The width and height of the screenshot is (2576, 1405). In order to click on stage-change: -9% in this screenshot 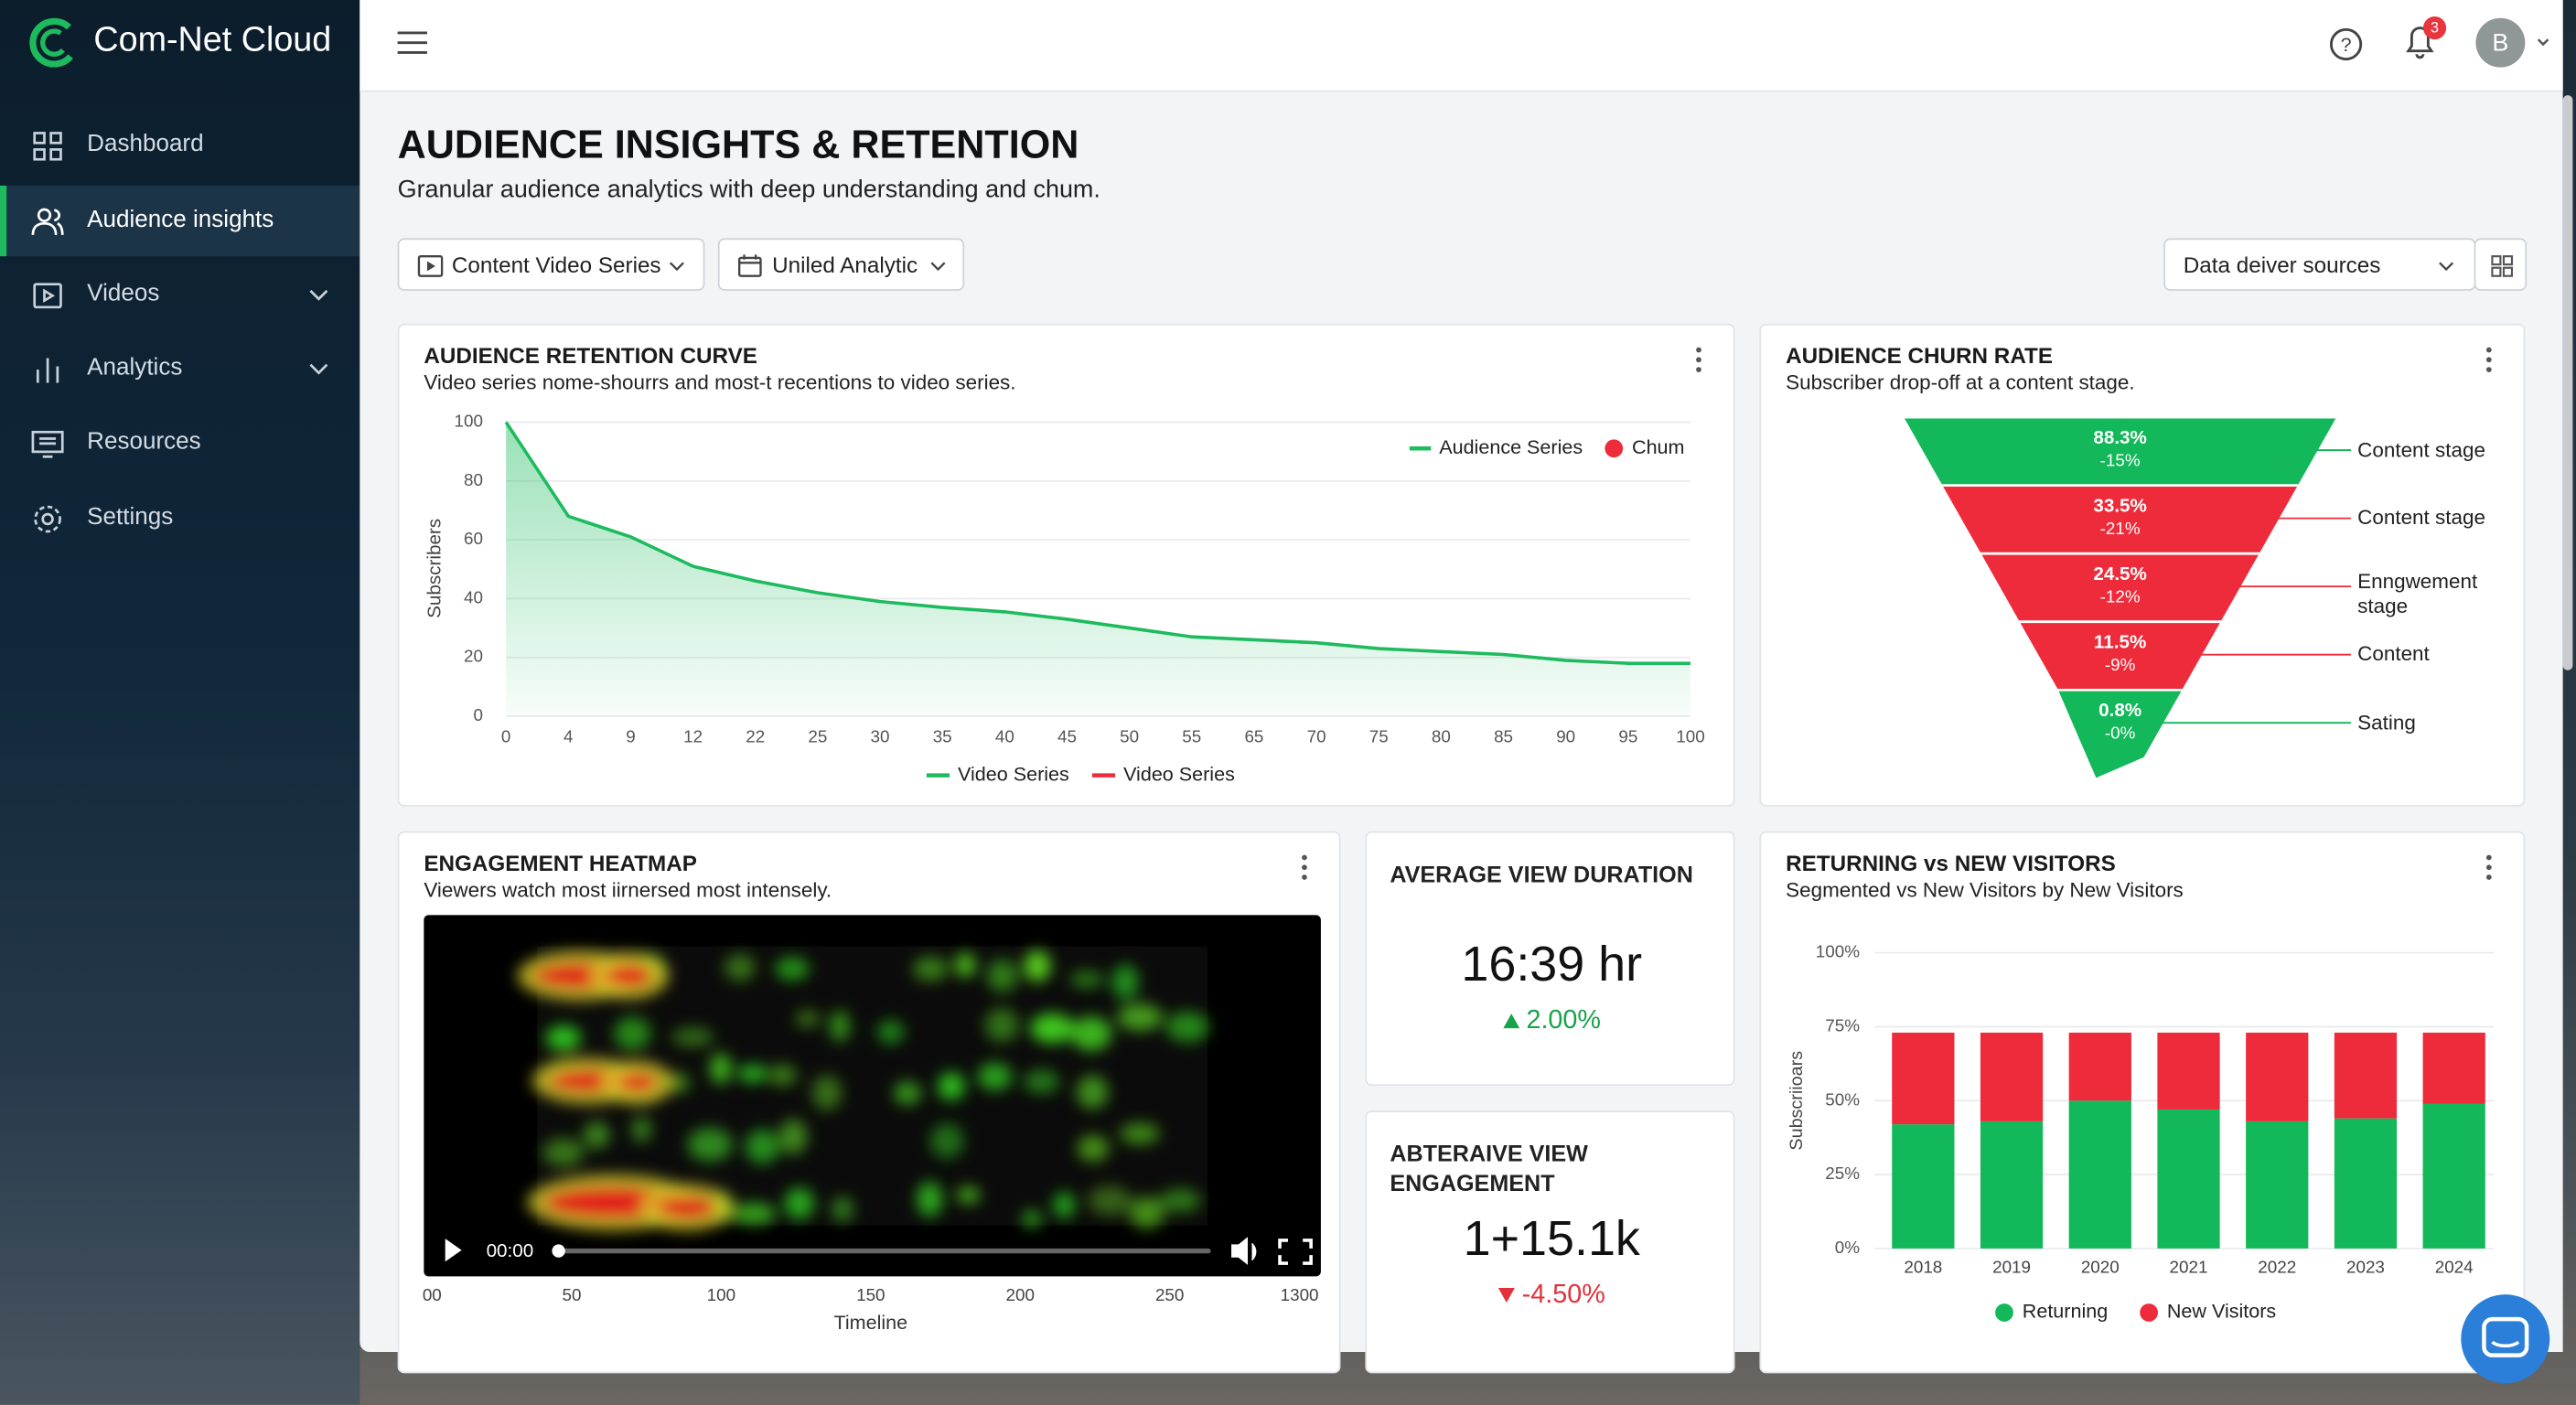, I will do `click(2120, 664)`.